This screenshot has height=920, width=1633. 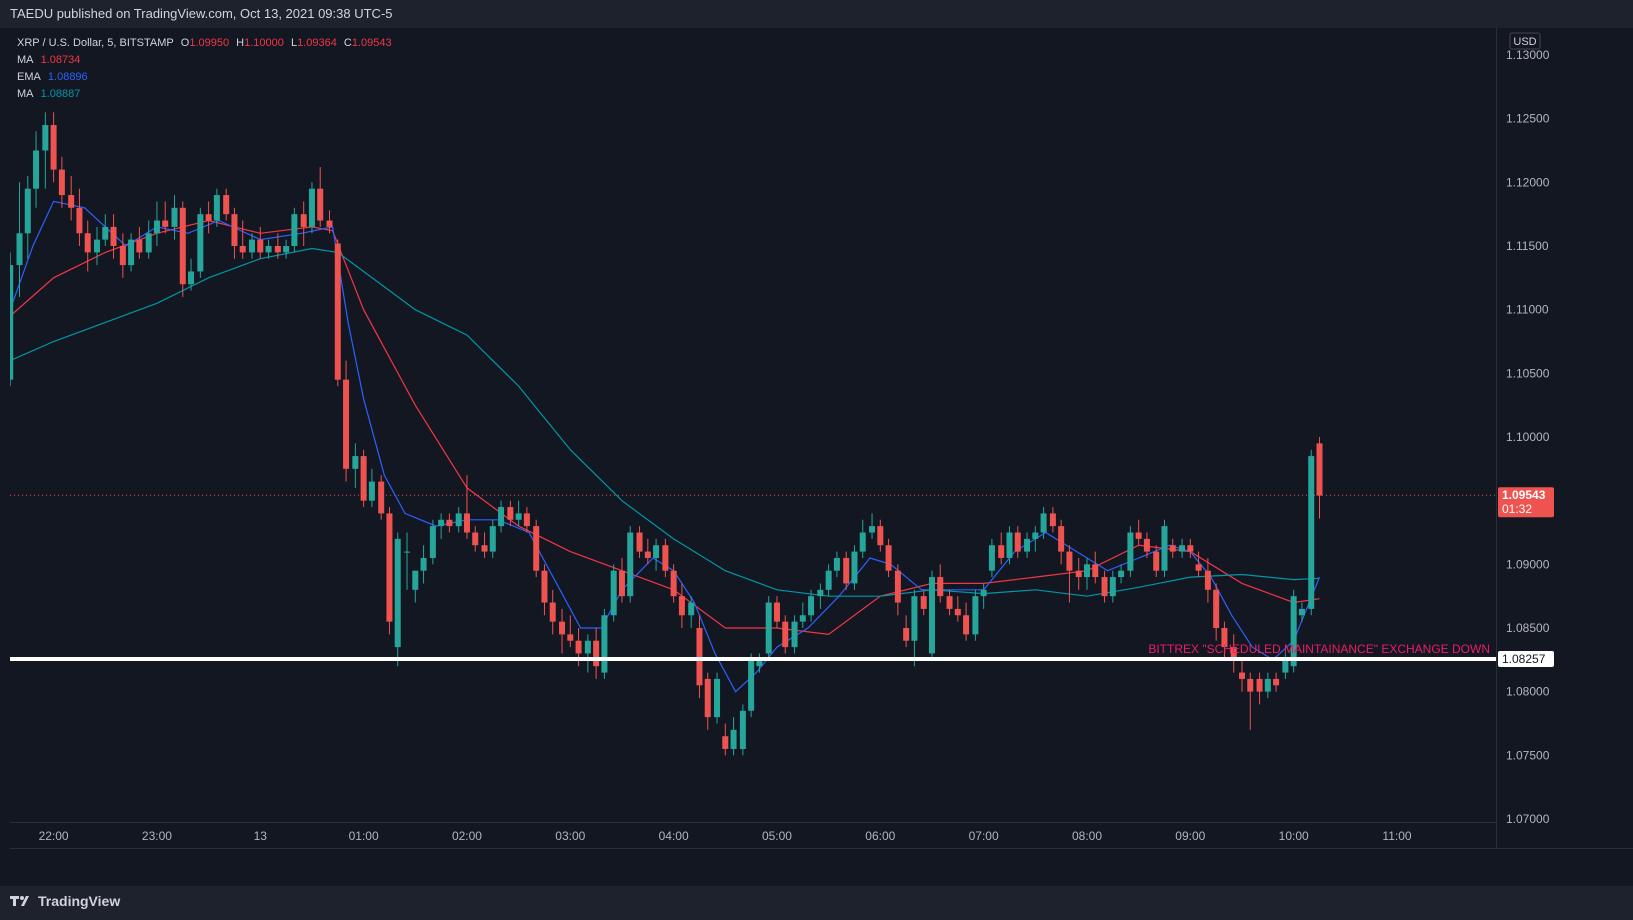 I want to click on currency-badge, so click(x=1525, y=41).